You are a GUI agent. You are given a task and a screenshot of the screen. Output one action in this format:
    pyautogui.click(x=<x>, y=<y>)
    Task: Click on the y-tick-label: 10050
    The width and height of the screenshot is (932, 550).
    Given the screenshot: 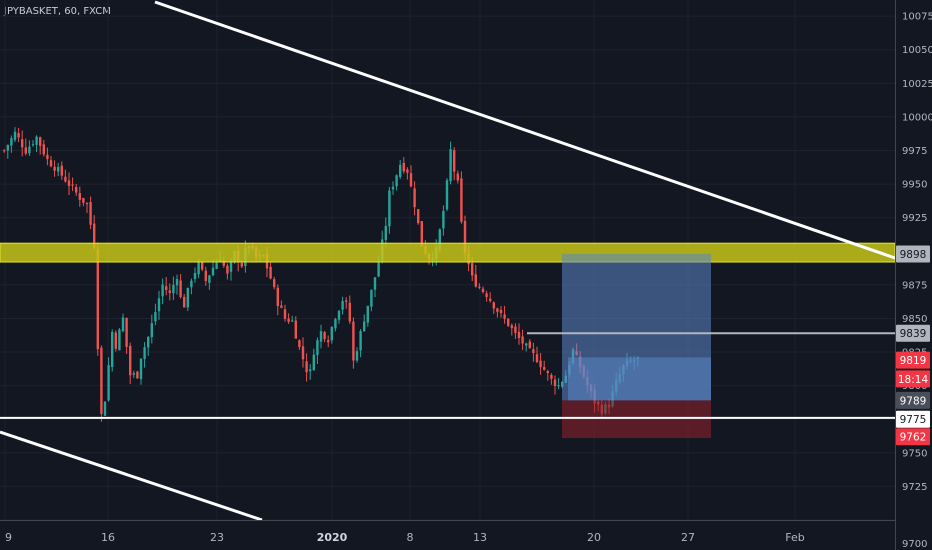 What is the action you would take?
    pyautogui.click(x=917, y=50)
    